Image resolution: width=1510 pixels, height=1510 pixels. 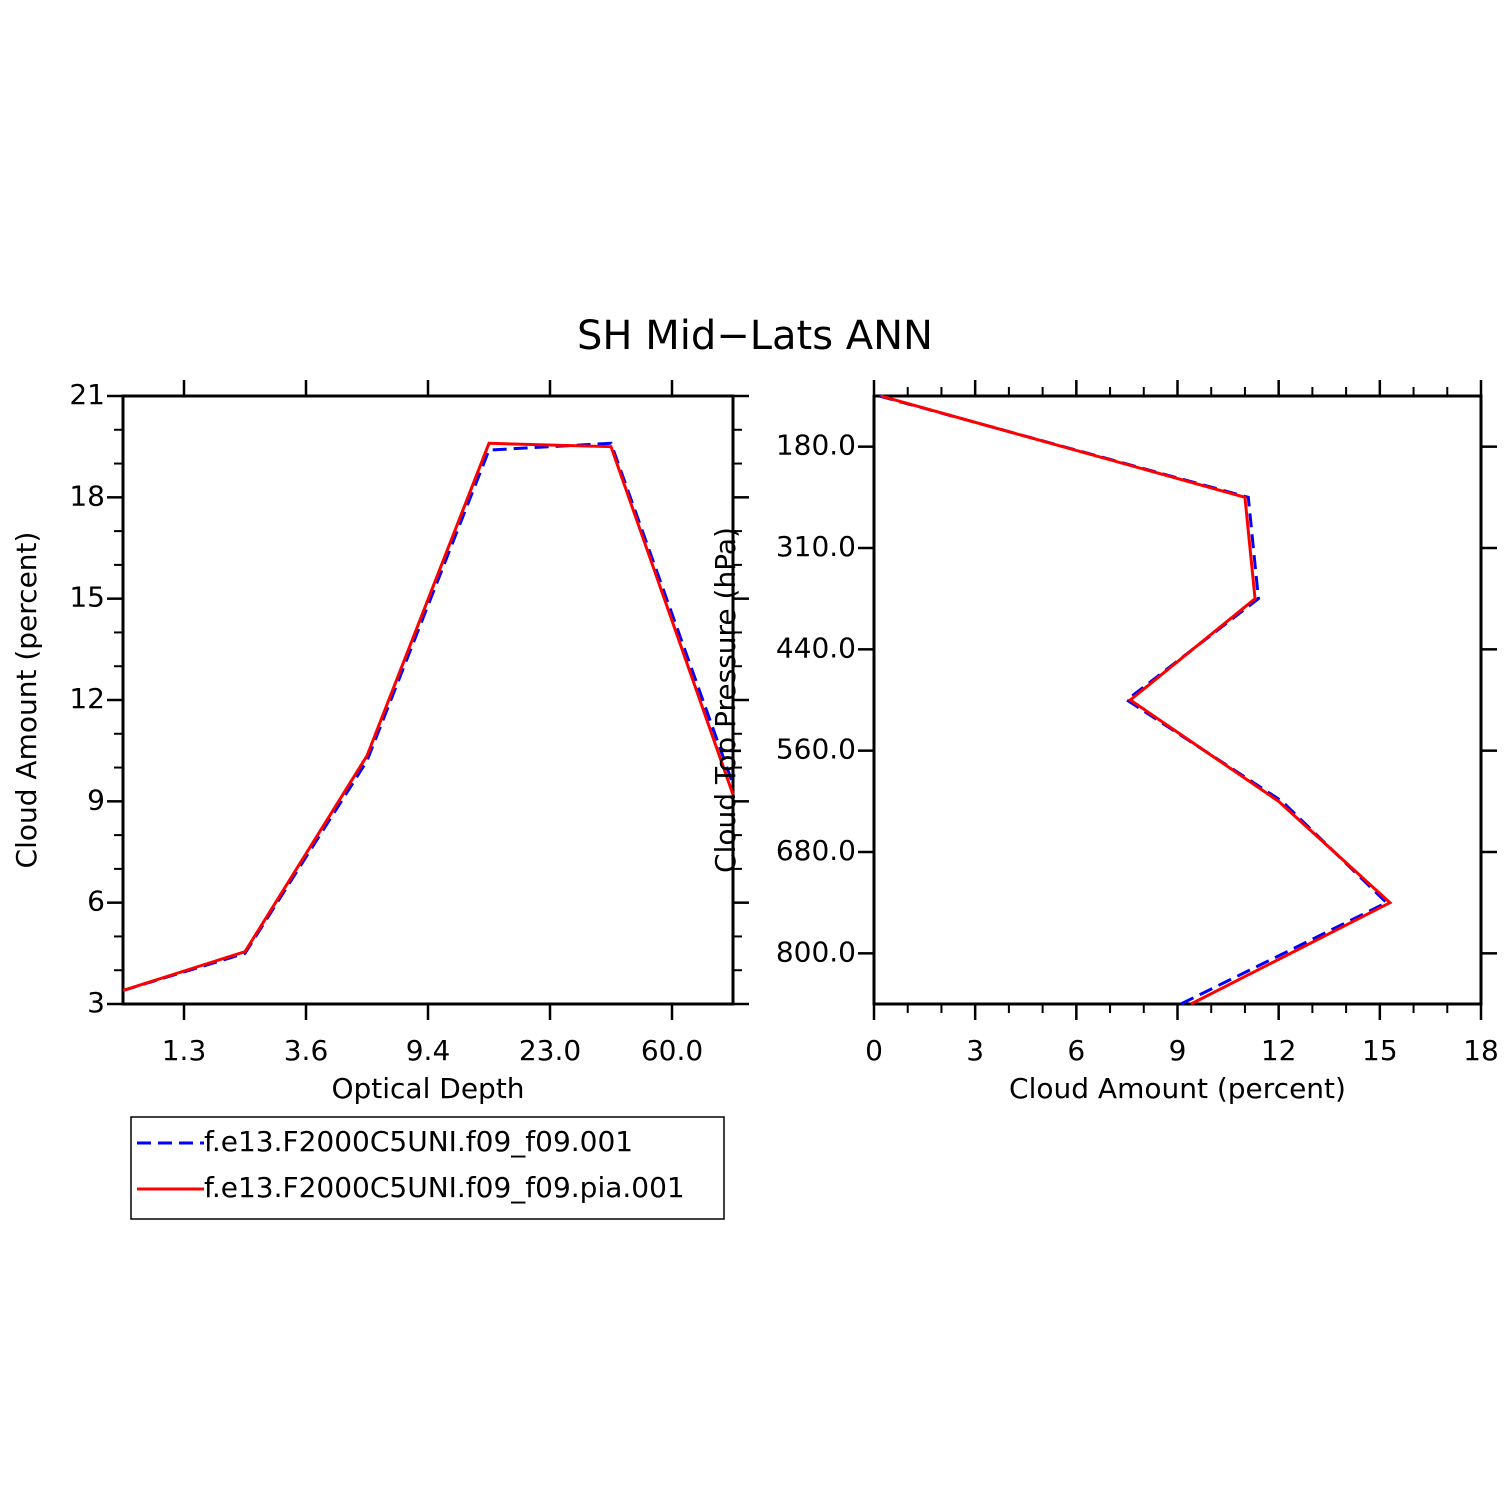 What do you see at coordinates (427, 1088) in the screenshot?
I see `x-axis-label: Optical Depth` at bounding box center [427, 1088].